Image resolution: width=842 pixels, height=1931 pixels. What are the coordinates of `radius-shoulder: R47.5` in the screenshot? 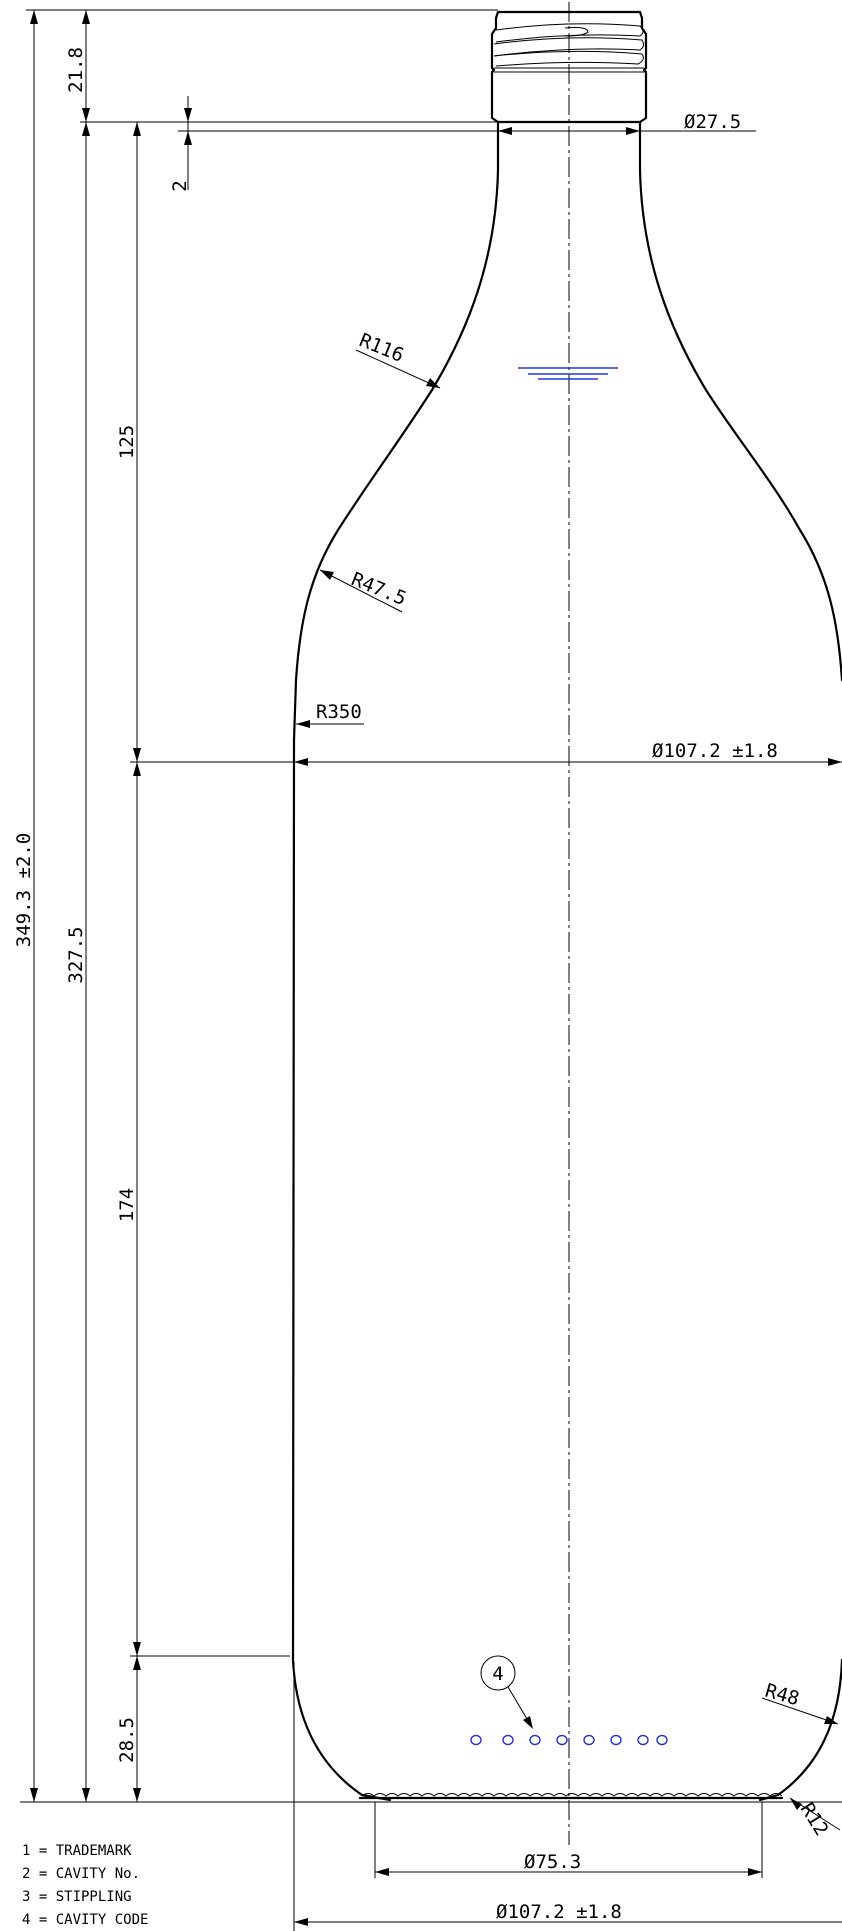 It's located at (378, 589).